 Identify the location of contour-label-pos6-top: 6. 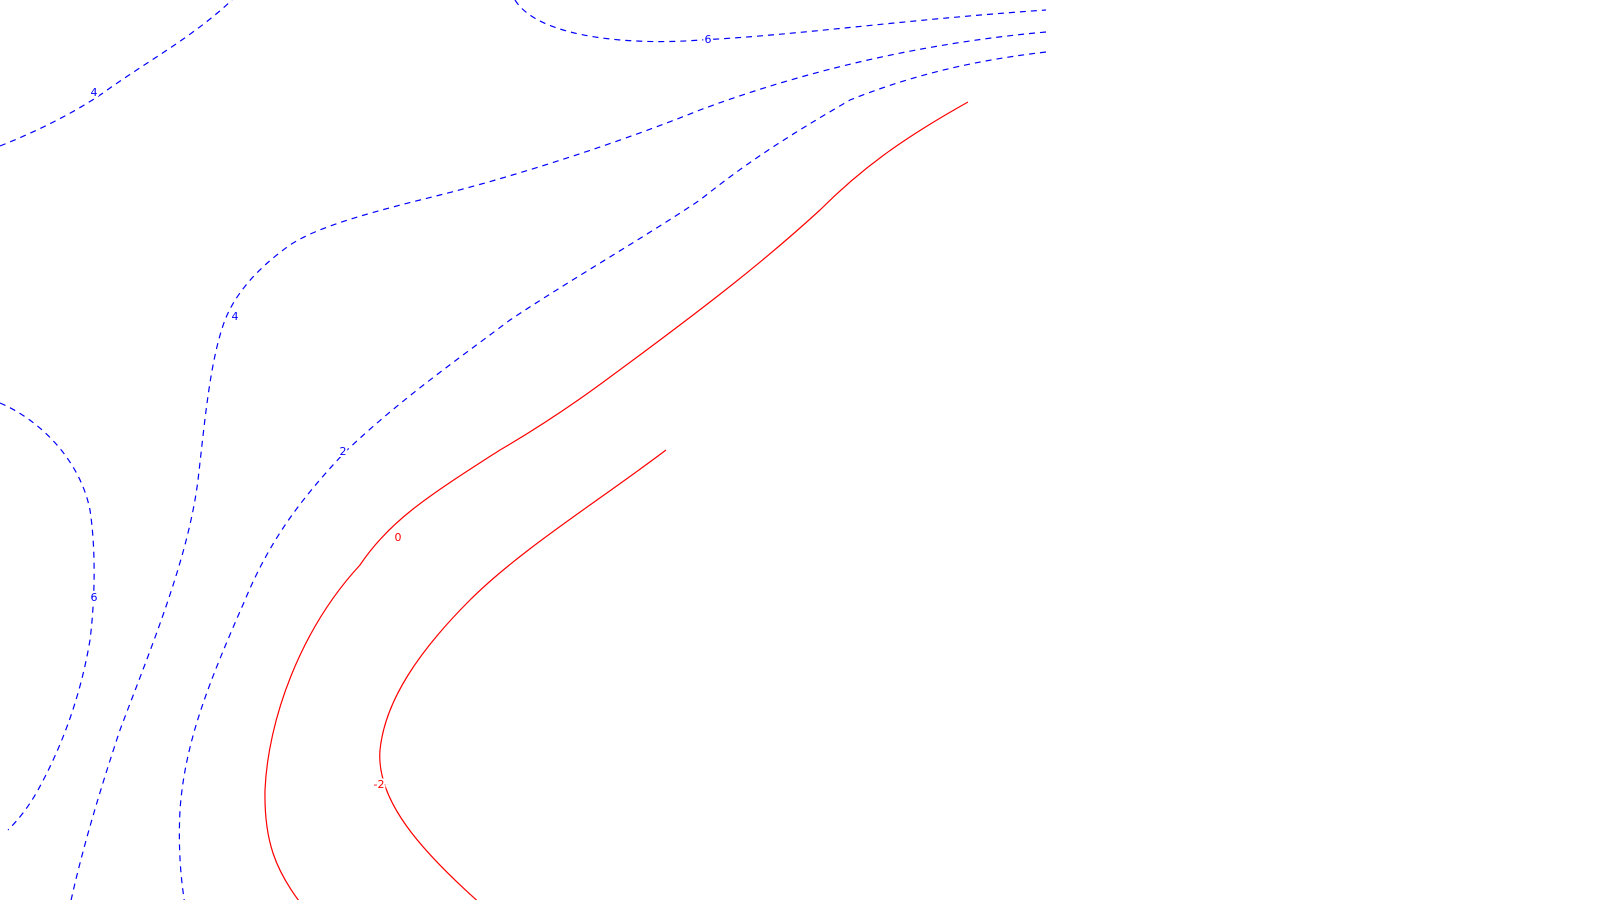
(708, 39).